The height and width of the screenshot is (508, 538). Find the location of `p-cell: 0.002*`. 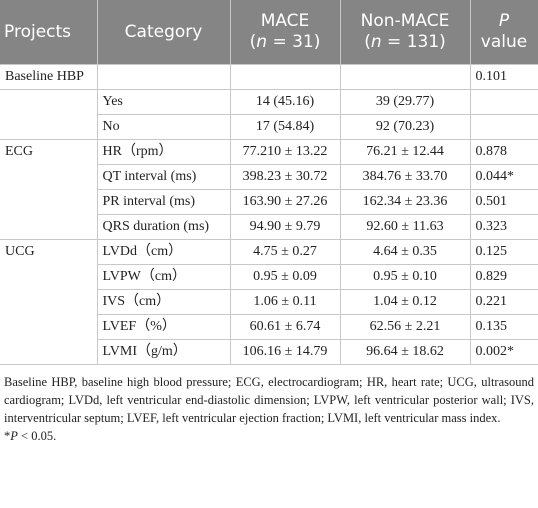

p-cell: 0.002* is located at coordinates (503, 352).